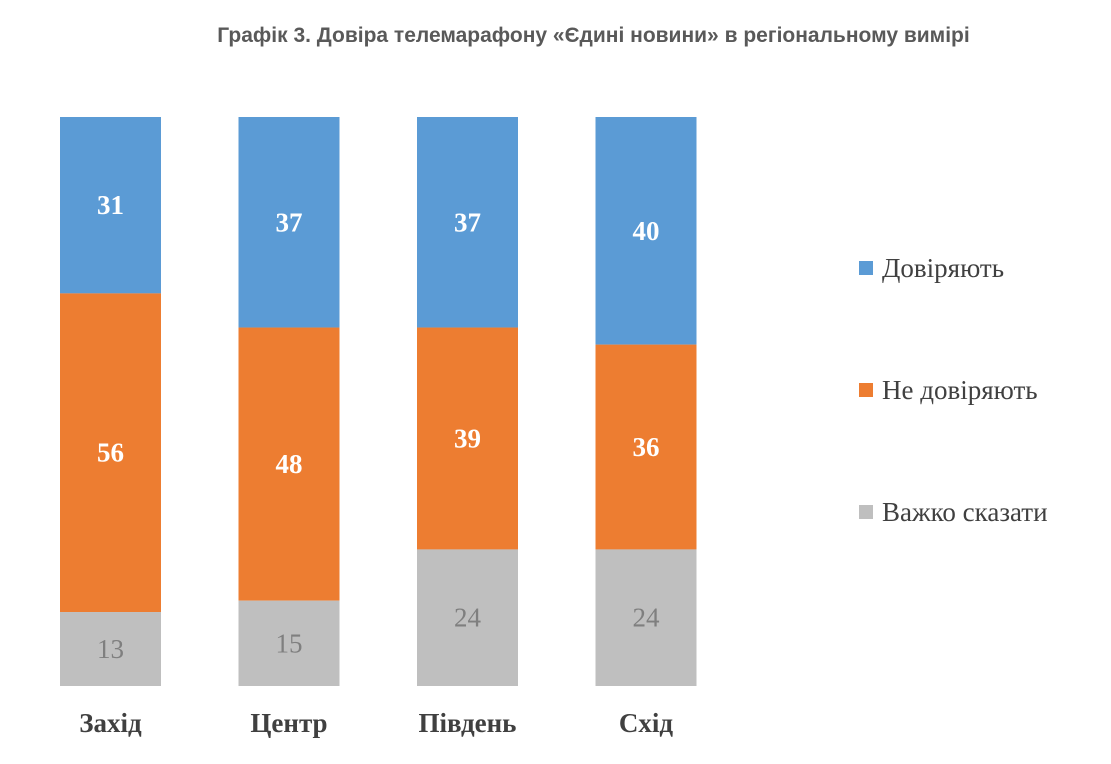  I want to click on data-label-2-series-2: 48, so click(289, 464).